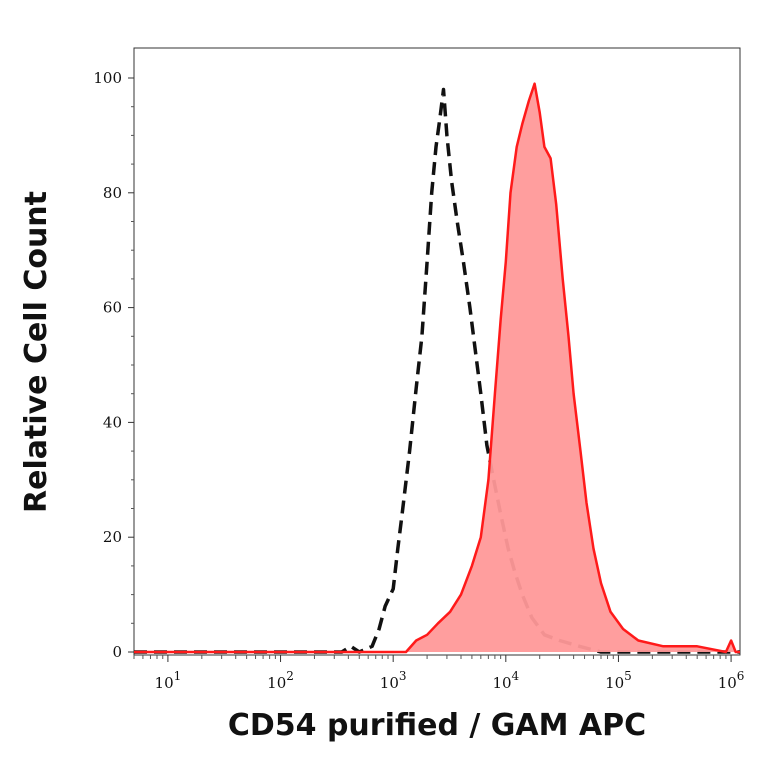 The height and width of the screenshot is (764, 764). Describe the element at coordinates (36, 352) in the screenshot. I see `y-axis-title: Relative Cell Count` at that location.